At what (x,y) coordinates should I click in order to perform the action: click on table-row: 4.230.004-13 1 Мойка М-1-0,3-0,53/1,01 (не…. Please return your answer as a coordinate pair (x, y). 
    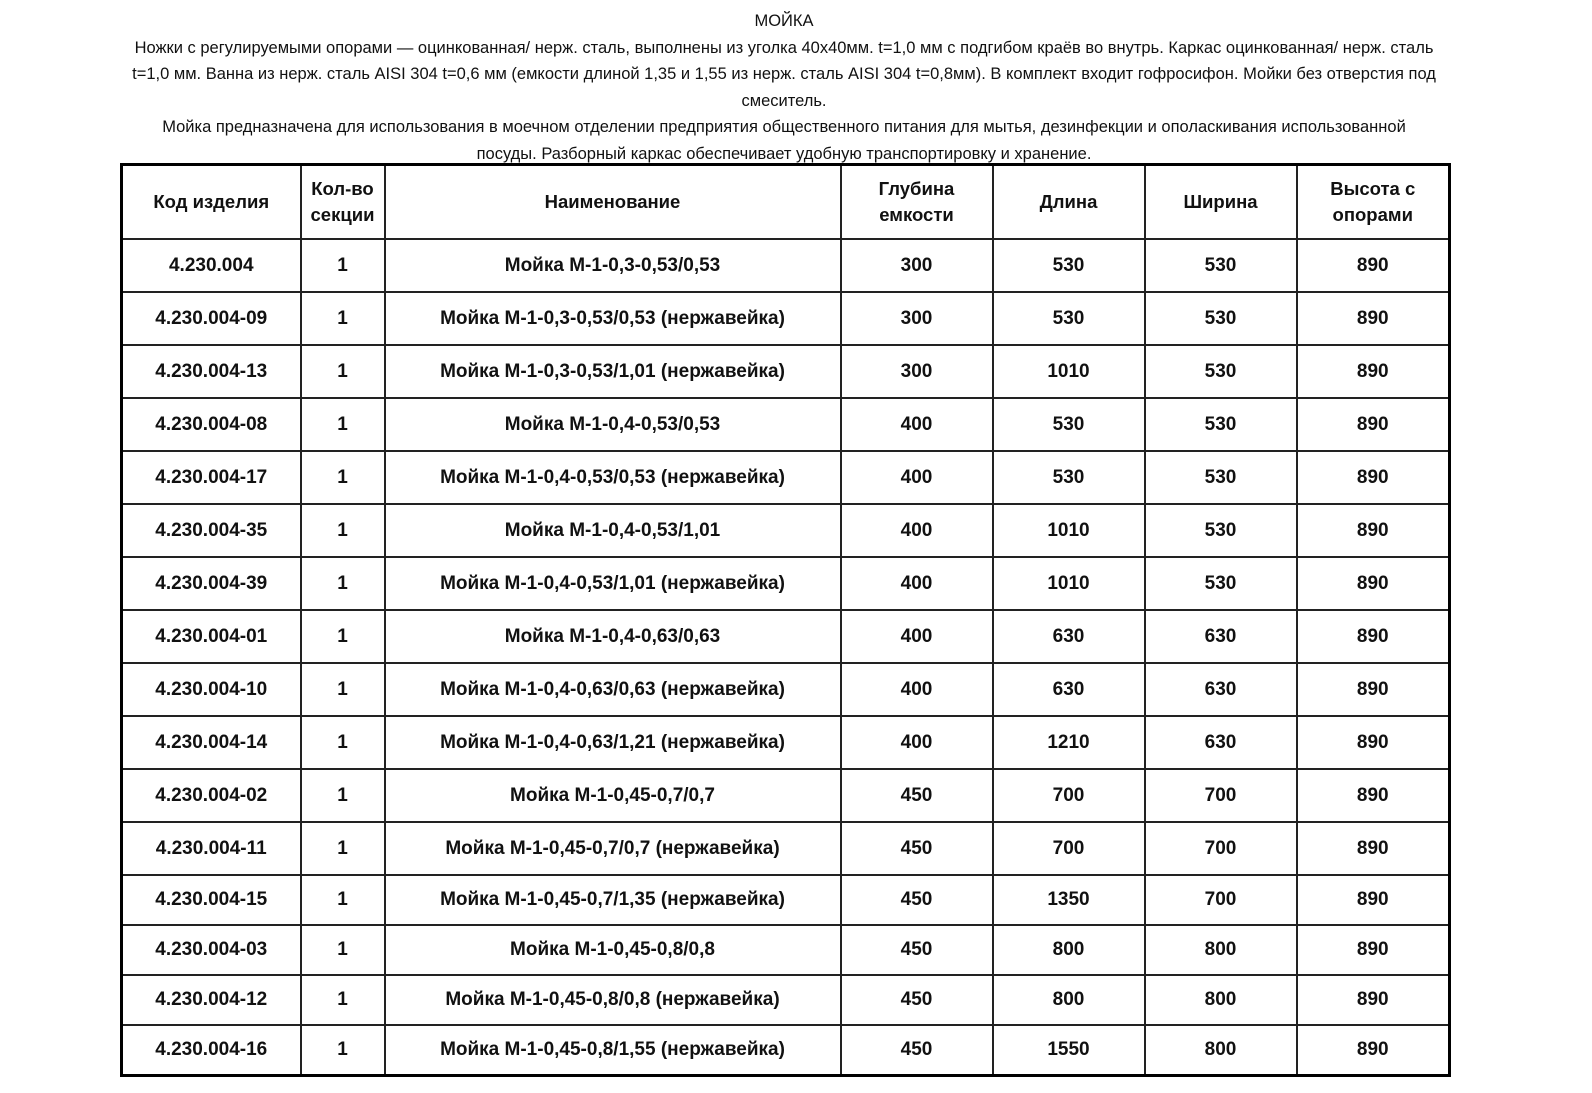
    Looking at the image, I should click on (785, 371).